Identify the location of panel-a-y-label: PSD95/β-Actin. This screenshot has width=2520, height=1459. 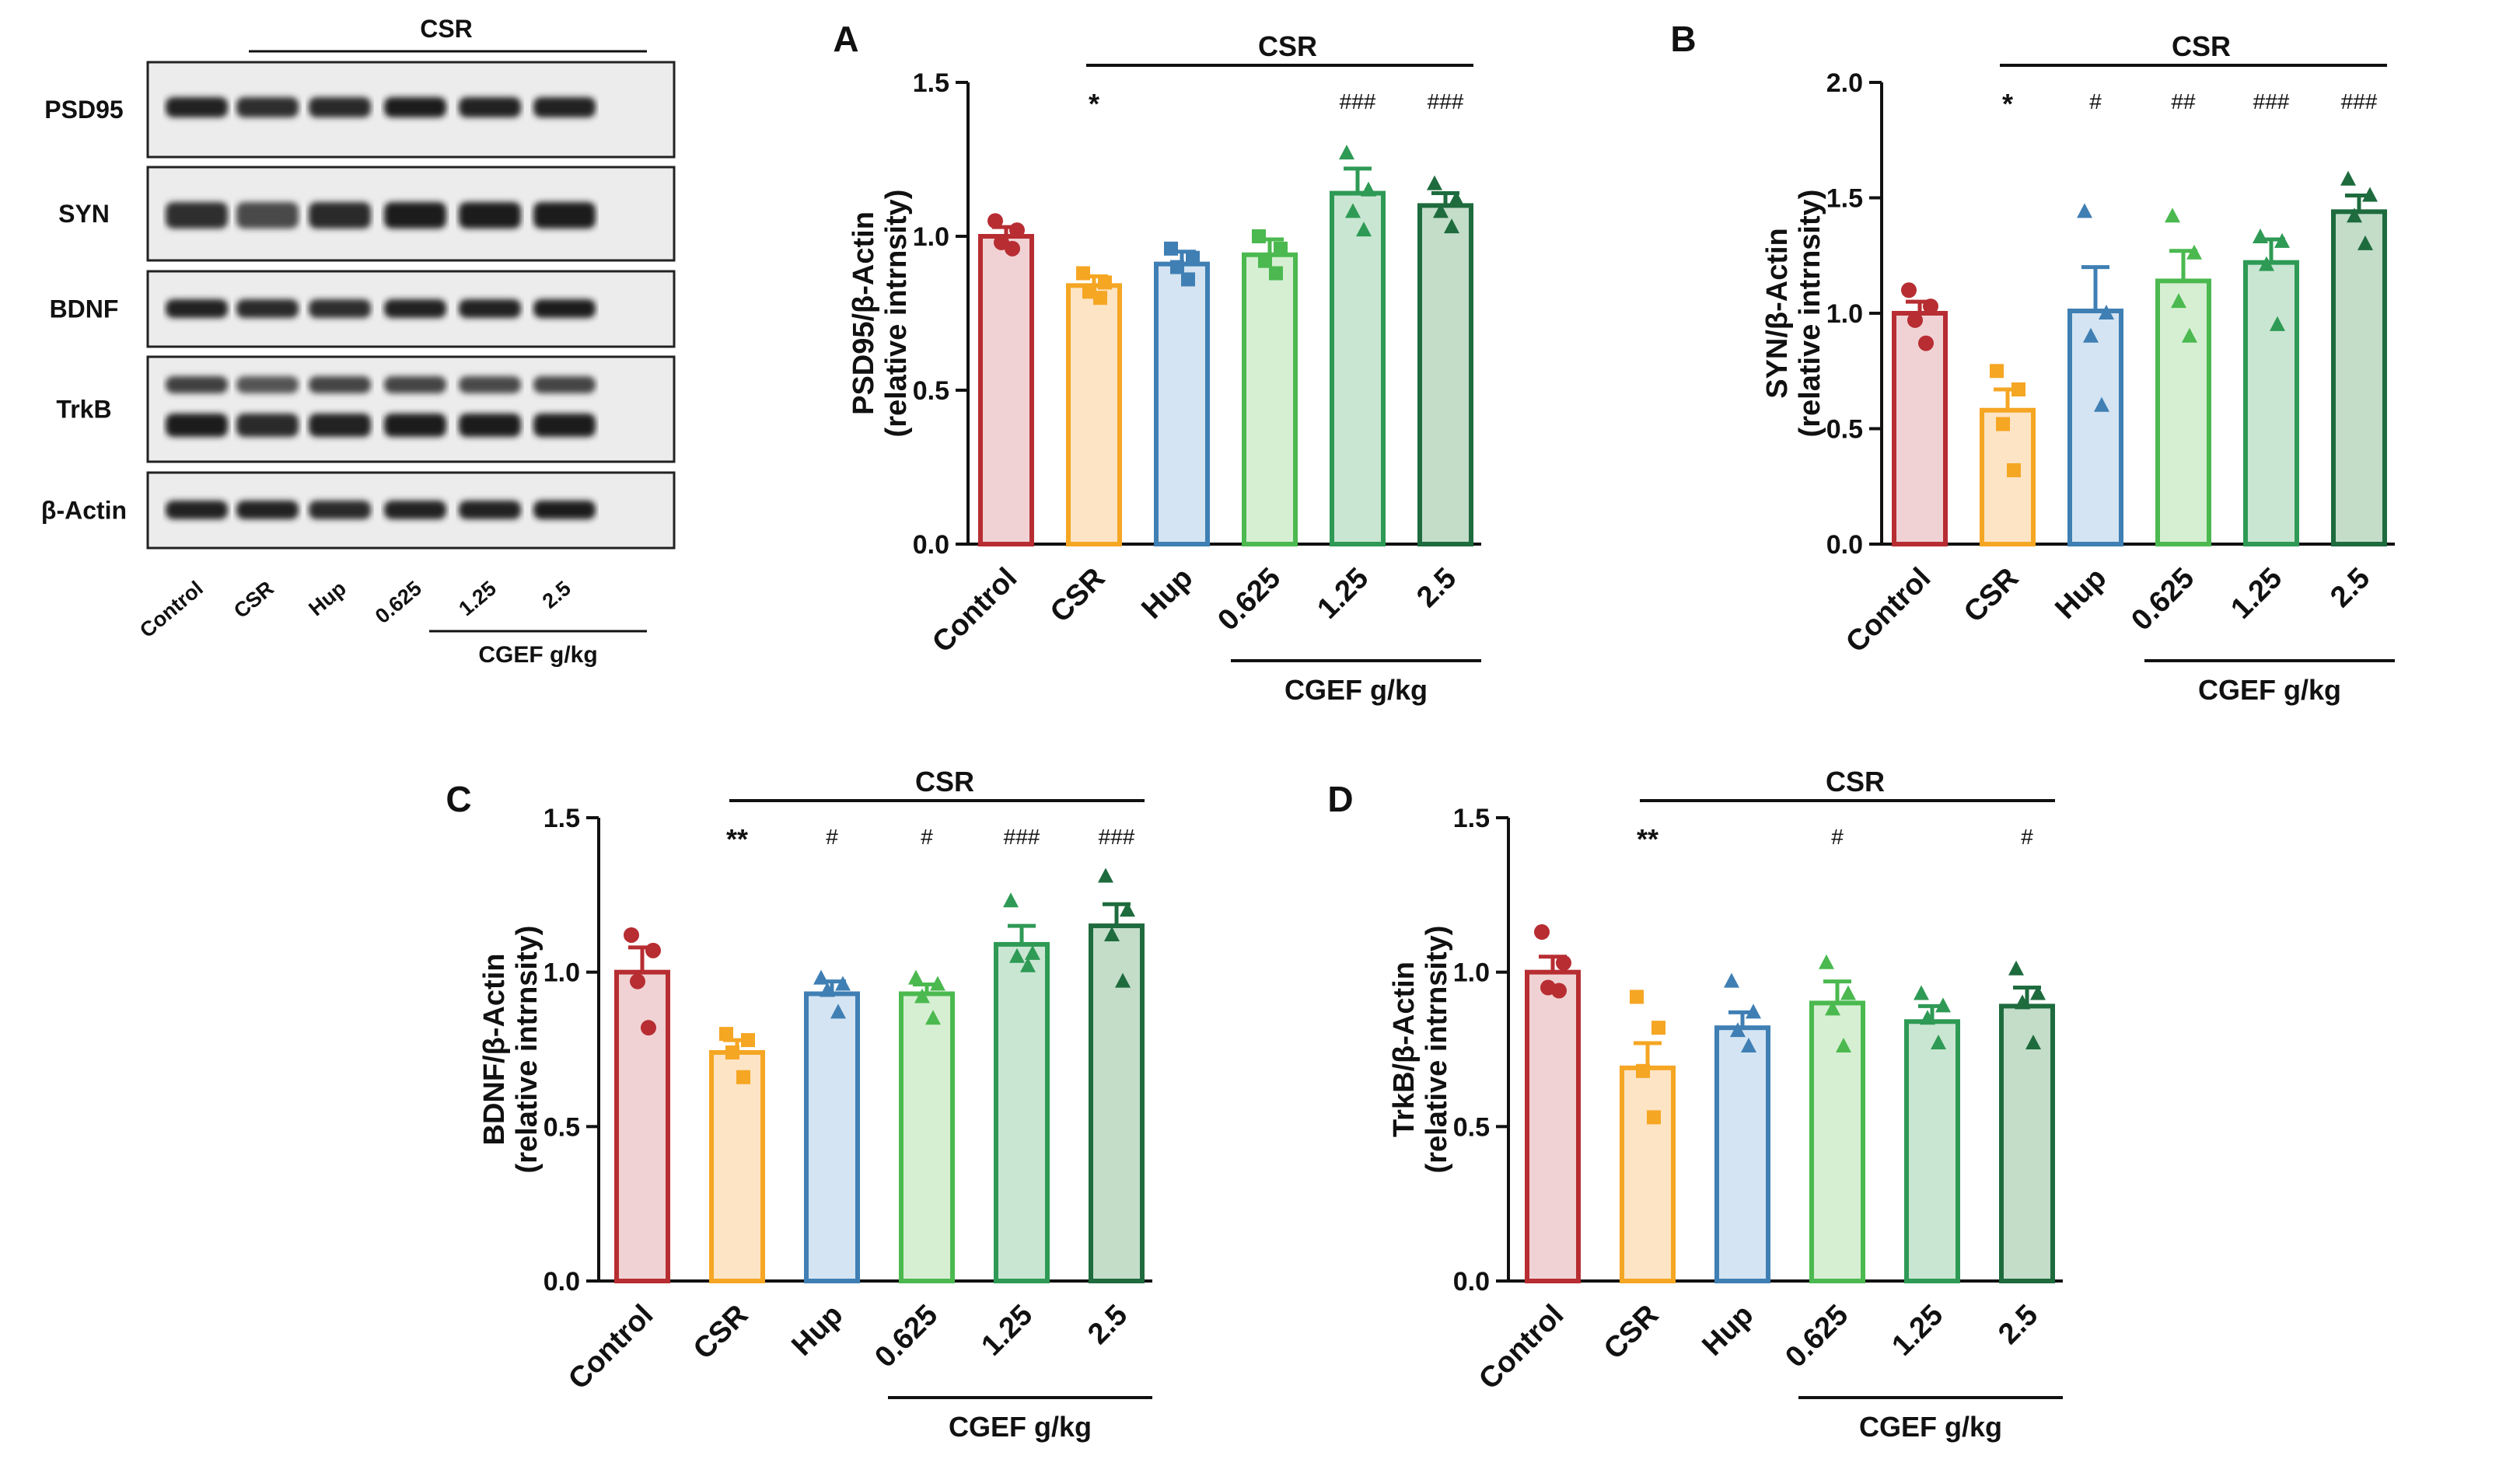
(864, 313).